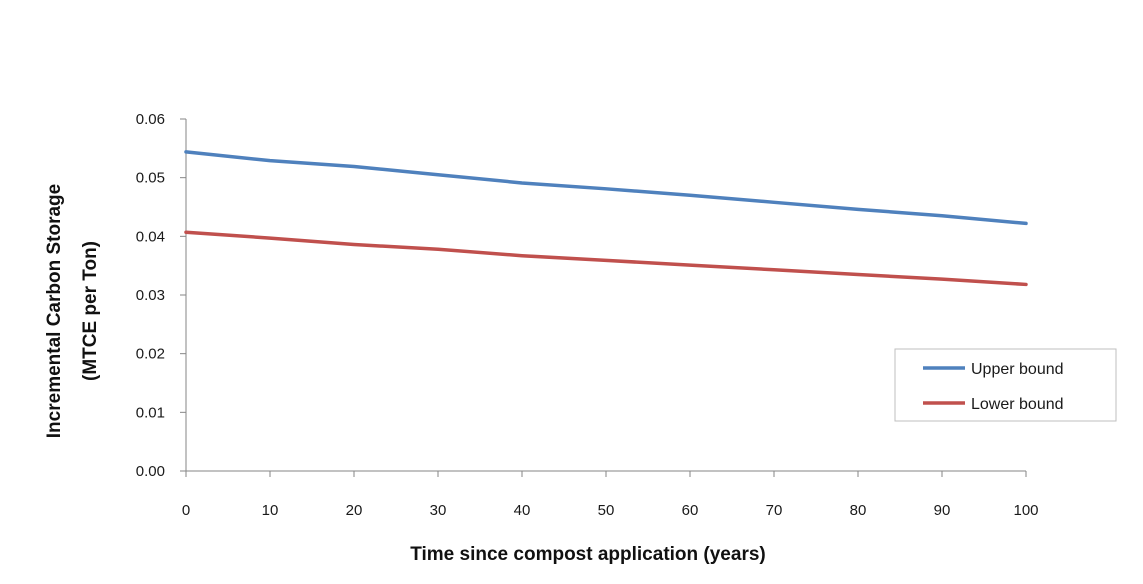  I want to click on y-tick-label: 0.03, so click(150, 295).